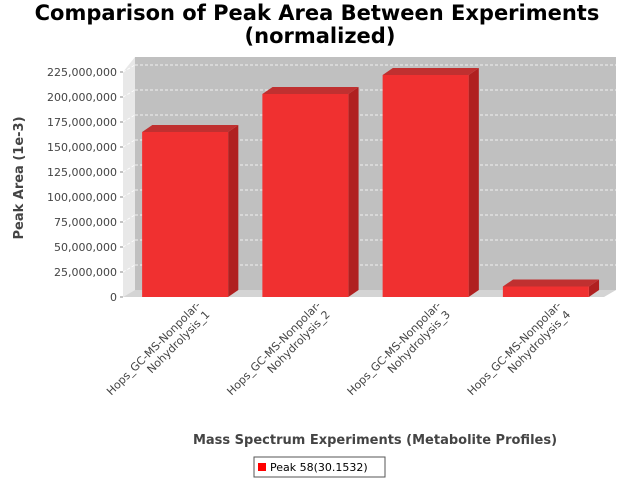 The height and width of the screenshot is (480, 640). I want to click on legend: Peak 58(30.1532), so click(319, 467).